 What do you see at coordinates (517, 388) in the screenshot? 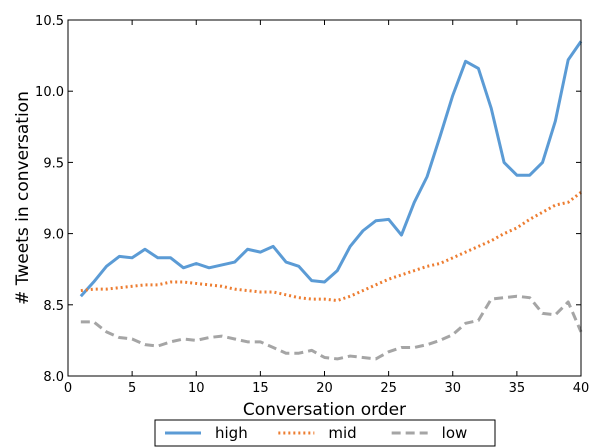
I see `x-tick-label: 35` at bounding box center [517, 388].